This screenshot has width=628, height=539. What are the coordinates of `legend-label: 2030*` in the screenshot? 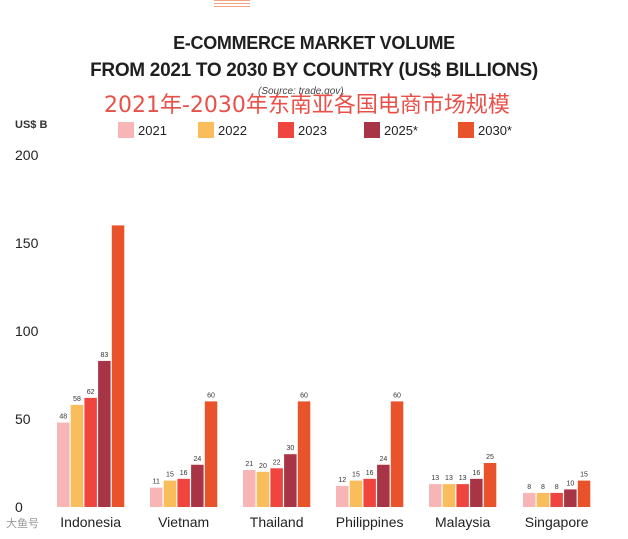 It's located at (495, 130).